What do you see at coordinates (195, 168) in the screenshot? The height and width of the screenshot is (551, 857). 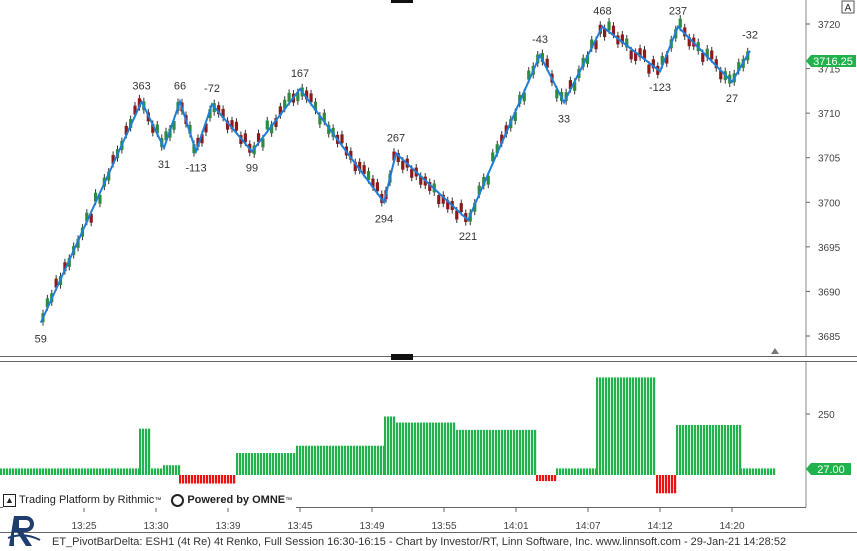 I see `swing-label: -113` at bounding box center [195, 168].